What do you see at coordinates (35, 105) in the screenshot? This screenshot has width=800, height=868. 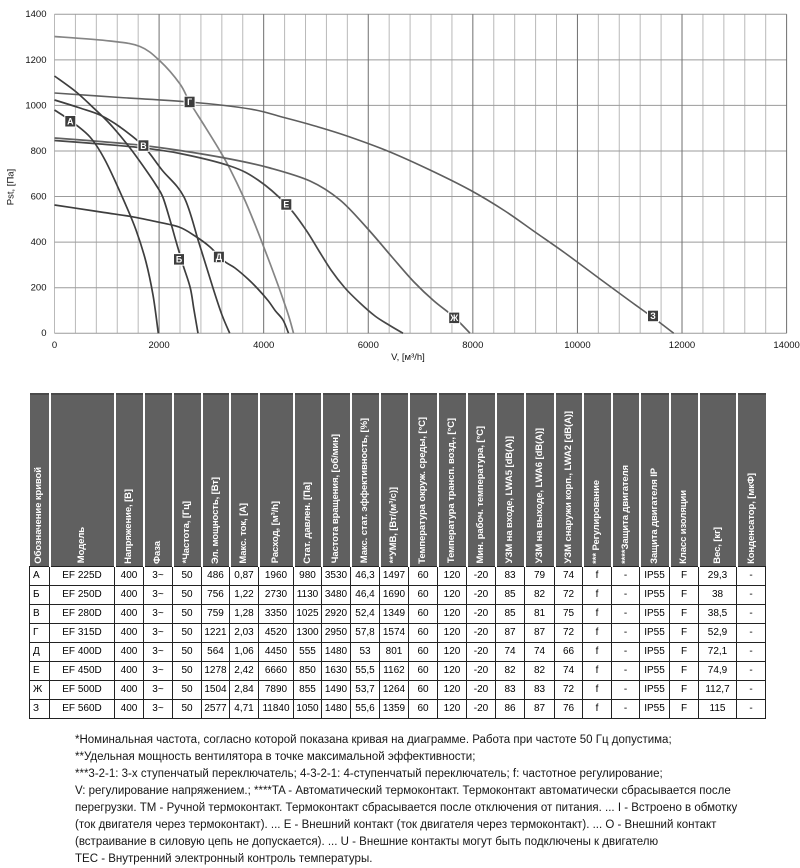 I see `svg-text: 1000` at bounding box center [35, 105].